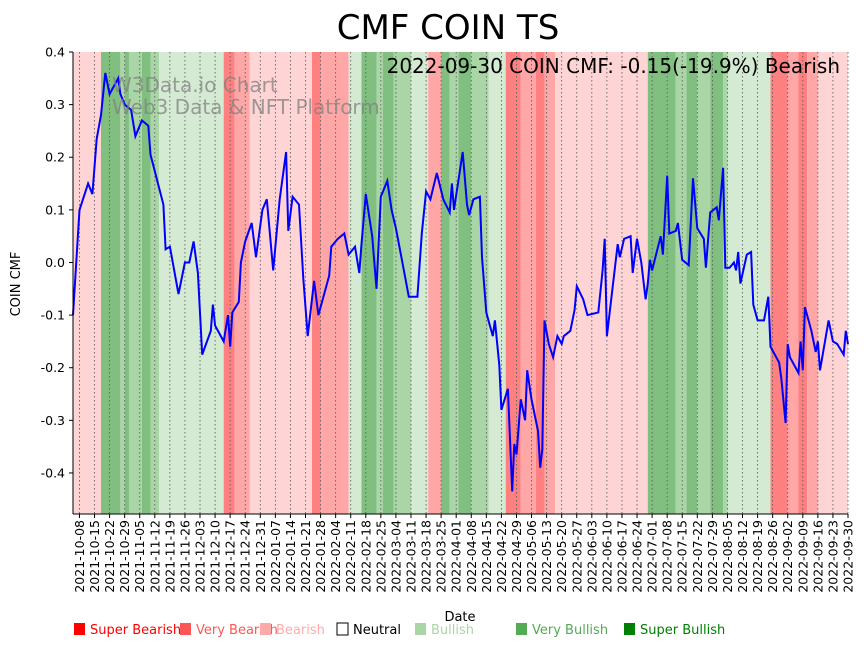 This screenshot has width=864, height=650. Describe the element at coordinates (448, 28) in the screenshot. I see `chart-title: CMF COIN TS` at that location.